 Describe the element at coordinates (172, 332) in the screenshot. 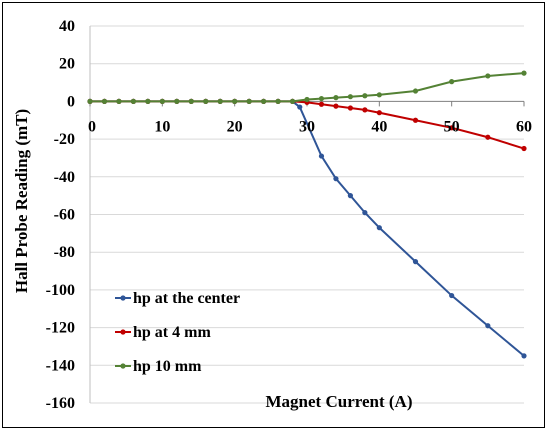

I see `legend-label: hp at 4 mm` at that location.